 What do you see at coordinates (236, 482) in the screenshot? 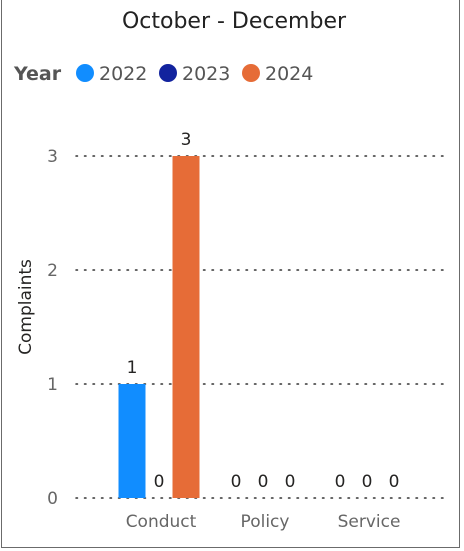
I see `data-label-policy-2022: 0` at bounding box center [236, 482].